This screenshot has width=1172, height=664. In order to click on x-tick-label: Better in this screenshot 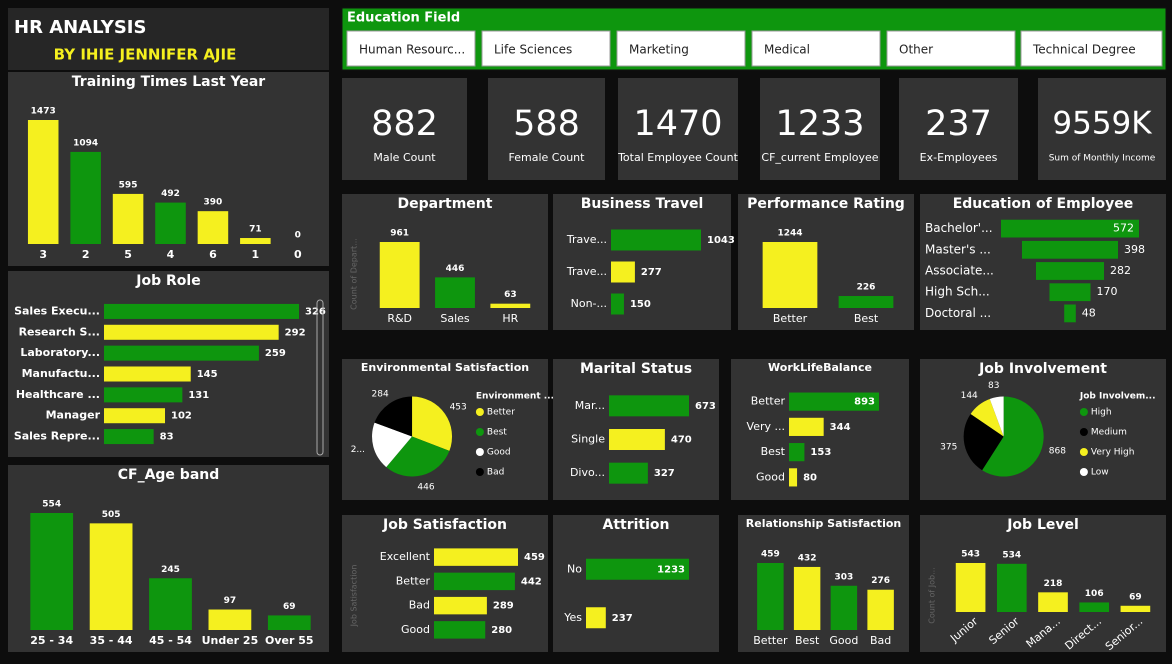, I will do `click(790, 318)`.